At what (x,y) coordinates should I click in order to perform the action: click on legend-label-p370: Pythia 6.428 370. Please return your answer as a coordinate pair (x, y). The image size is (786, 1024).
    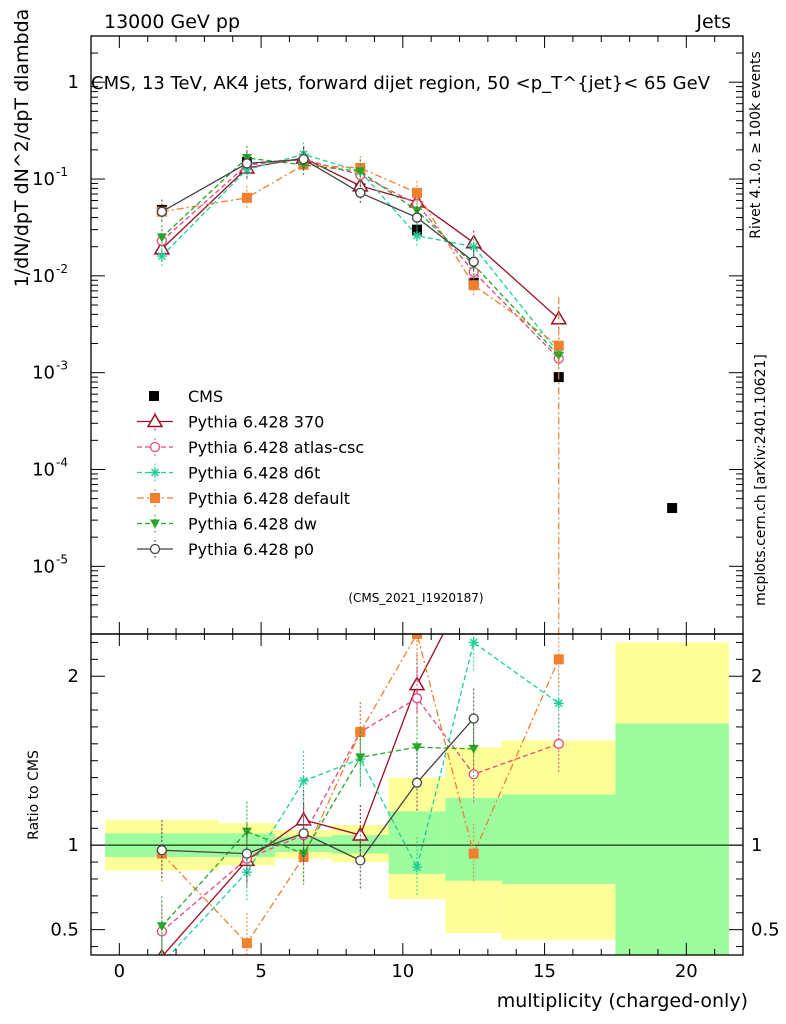
    Looking at the image, I should click on (256, 422).